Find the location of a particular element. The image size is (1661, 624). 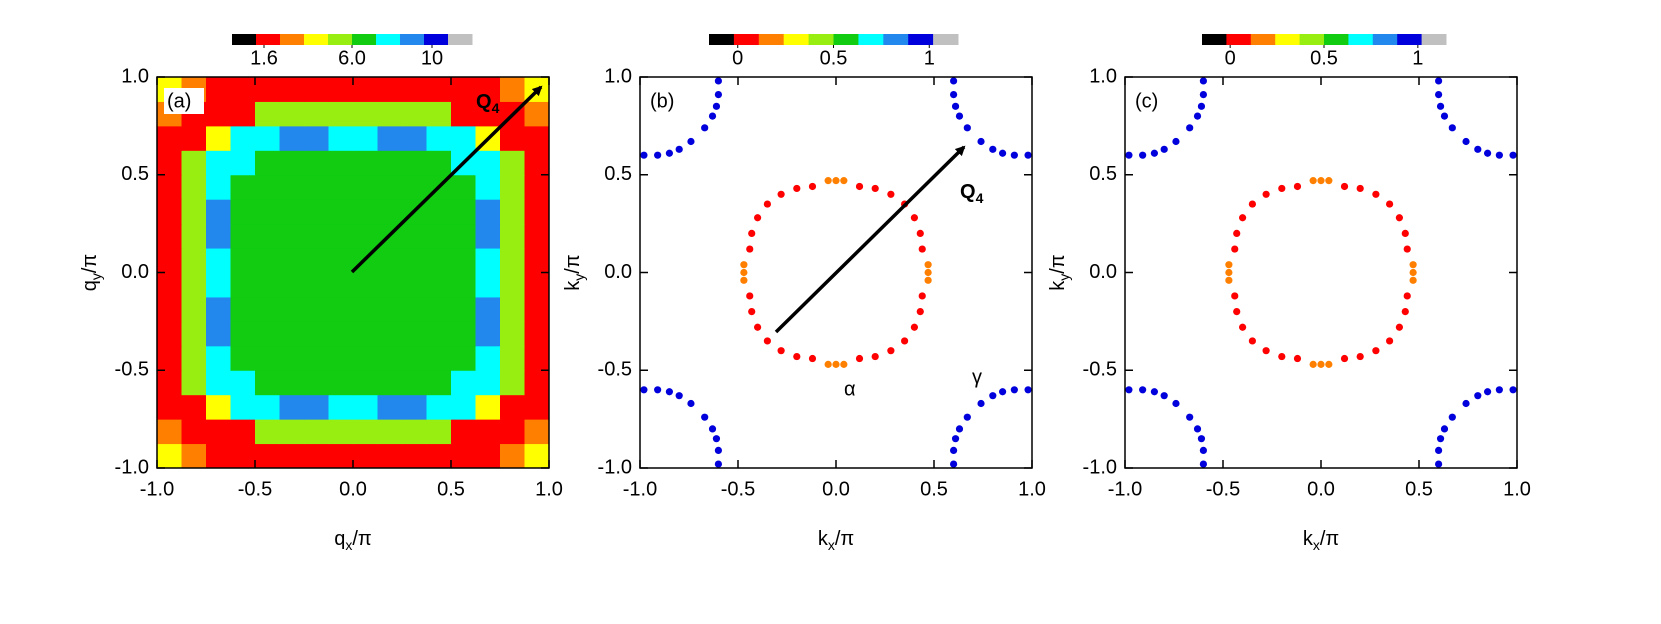

x-tick-label: 0.0 is located at coordinates (1321, 489).